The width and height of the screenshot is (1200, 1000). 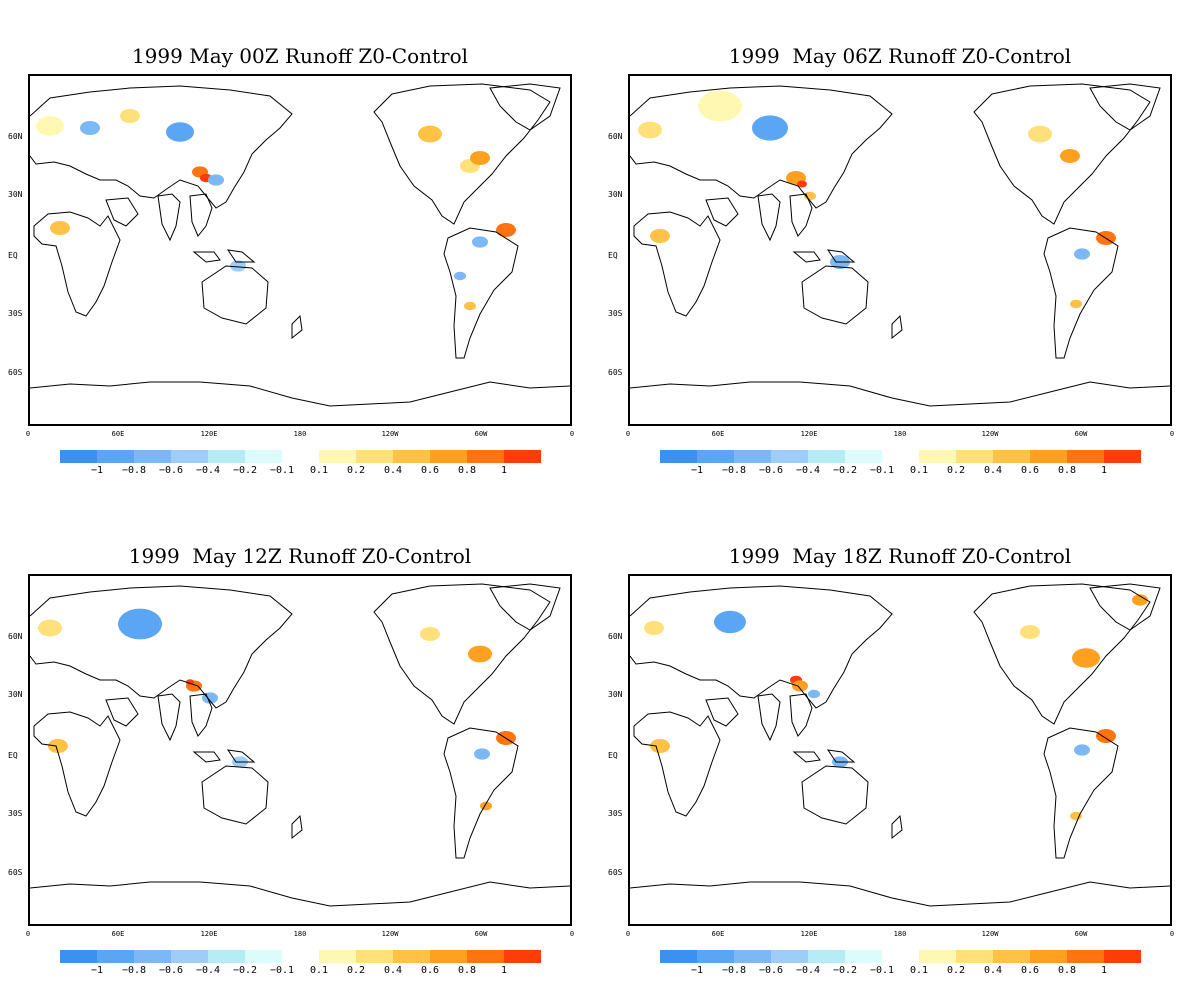 What do you see at coordinates (300, 745) in the screenshot?
I see `map-canvas` at bounding box center [300, 745].